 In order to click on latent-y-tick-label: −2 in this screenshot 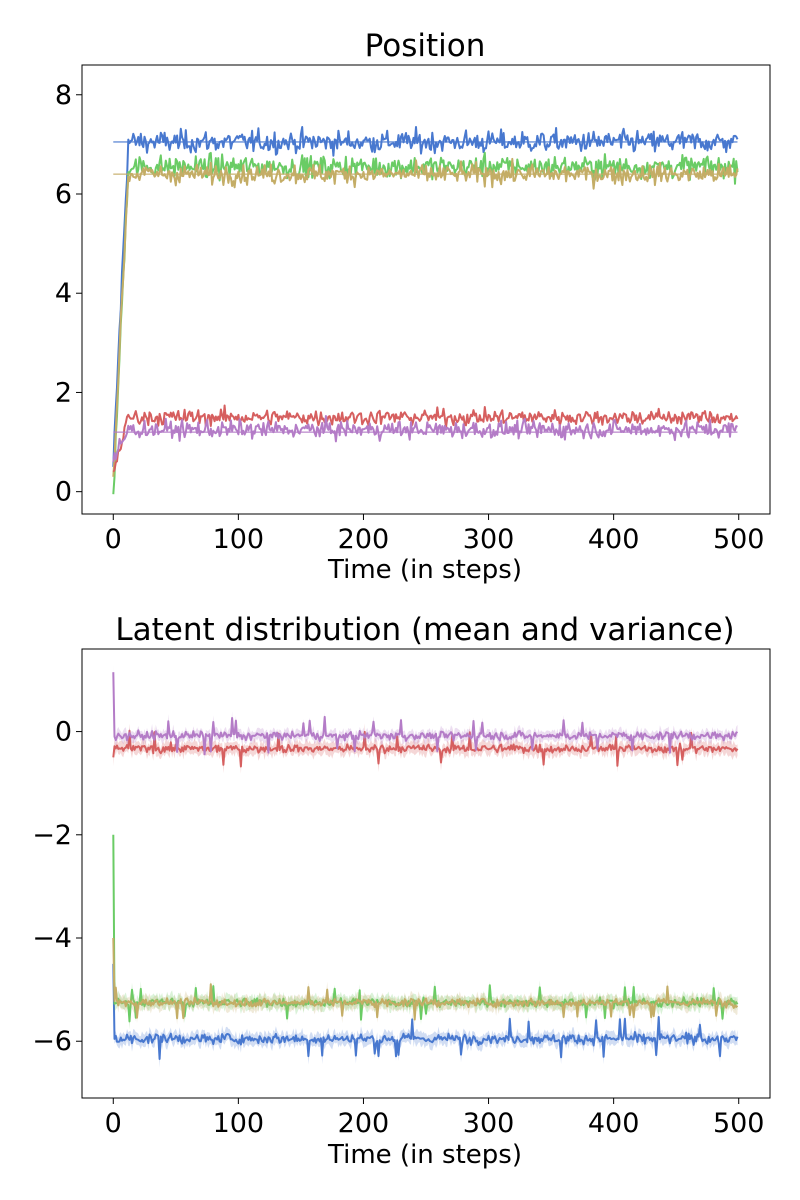, I will do `click(52, 835)`.